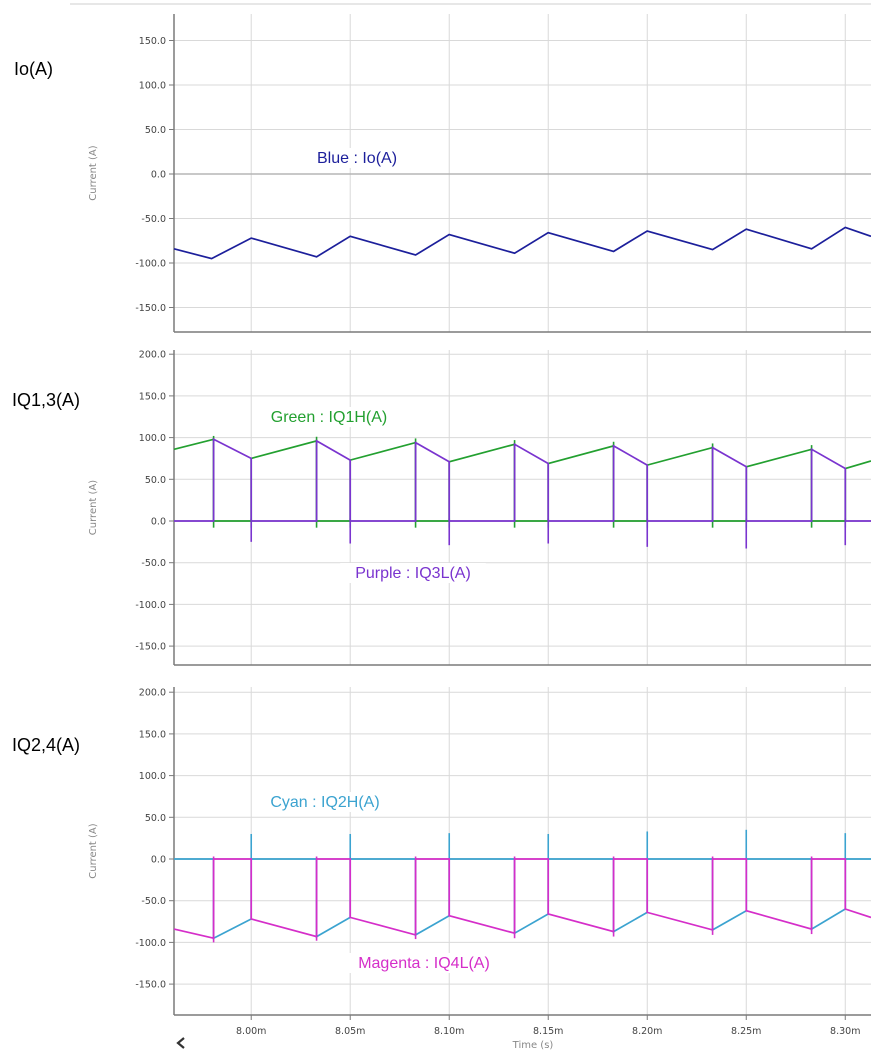  I want to click on x-tick-label: 8.10m, so click(449, 1031).